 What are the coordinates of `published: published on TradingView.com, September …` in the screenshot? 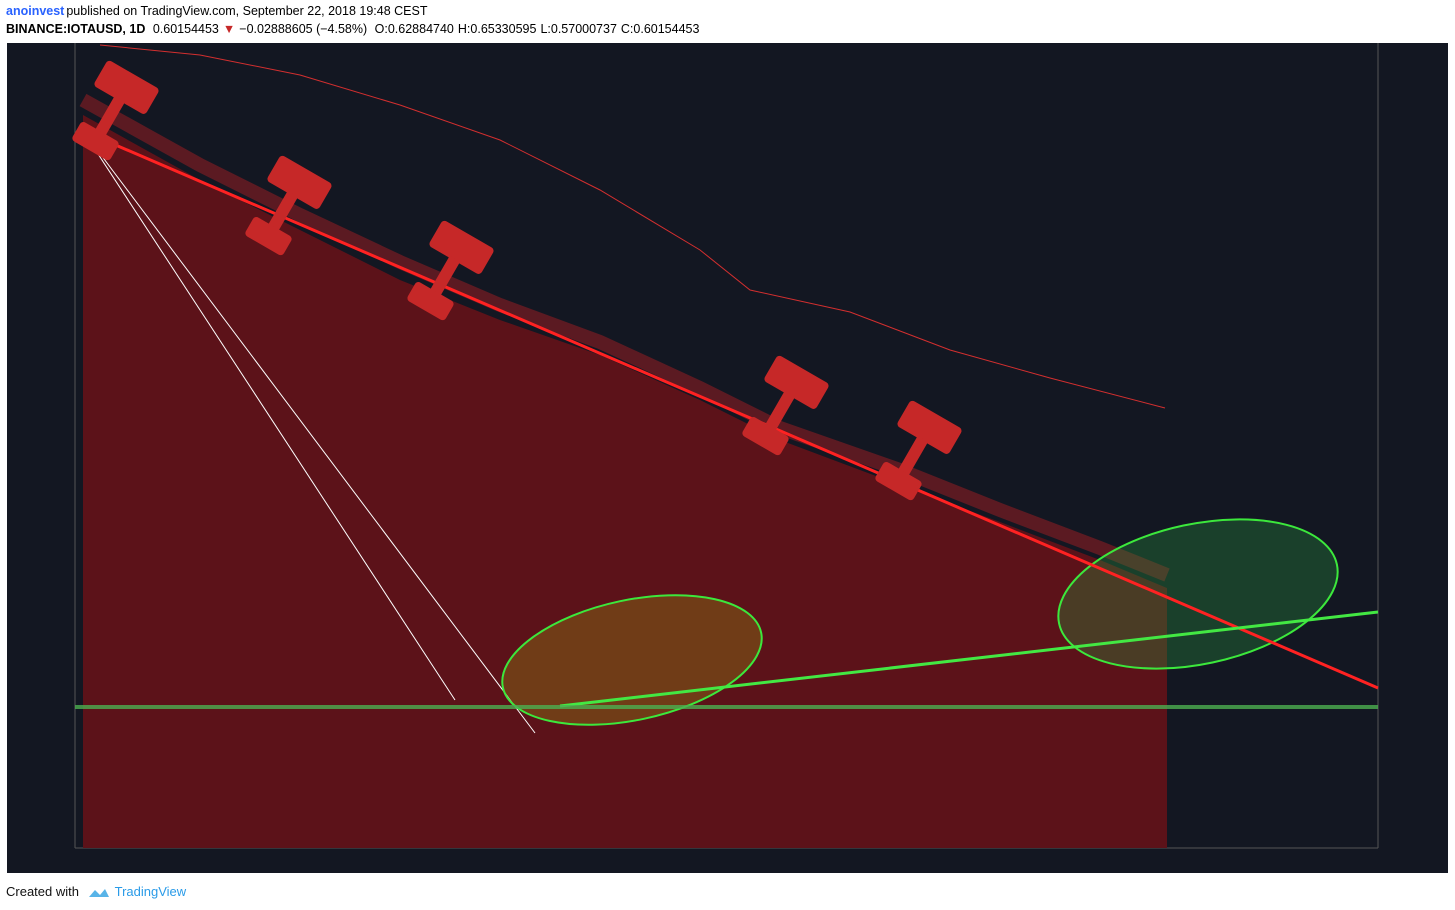 It's located at (247, 11).